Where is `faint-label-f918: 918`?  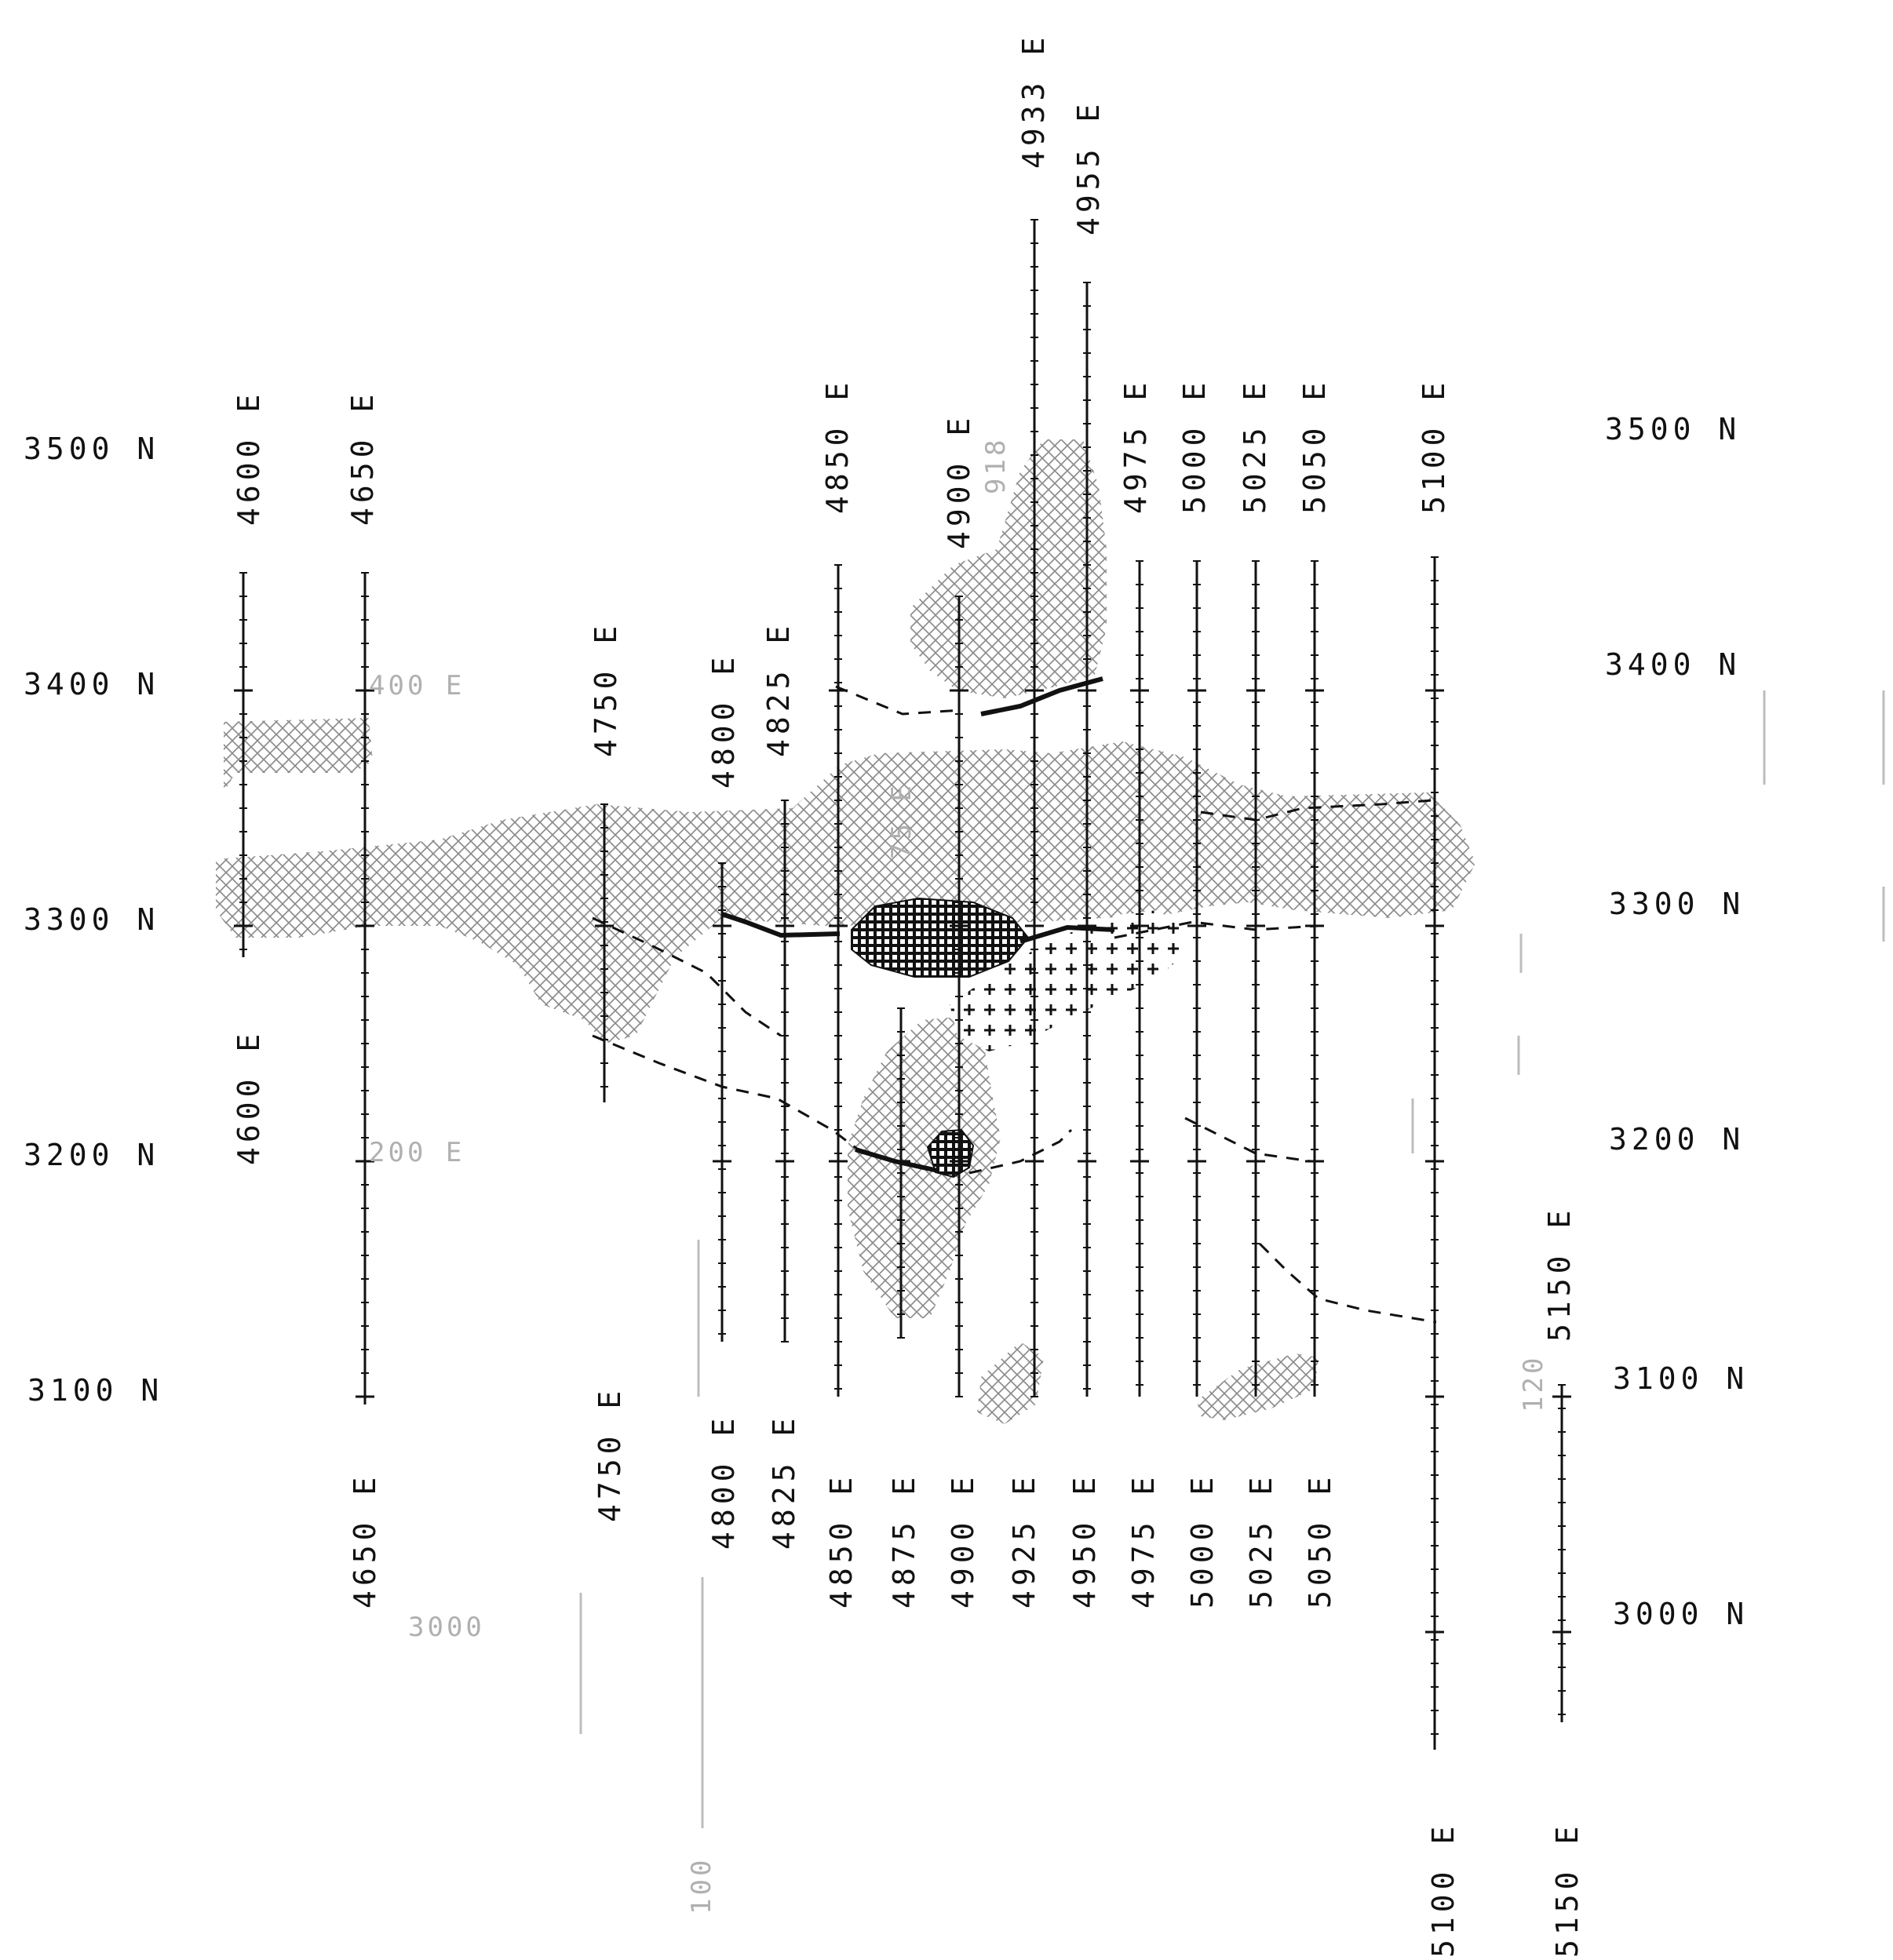
faint-label-f918: 918 is located at coordinates (996, 465).